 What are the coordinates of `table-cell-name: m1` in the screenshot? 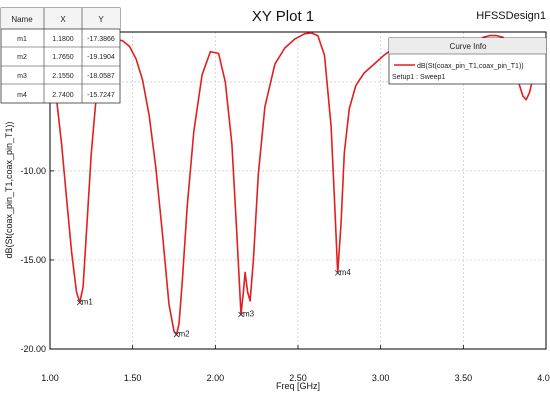 It's located at (22, 39).